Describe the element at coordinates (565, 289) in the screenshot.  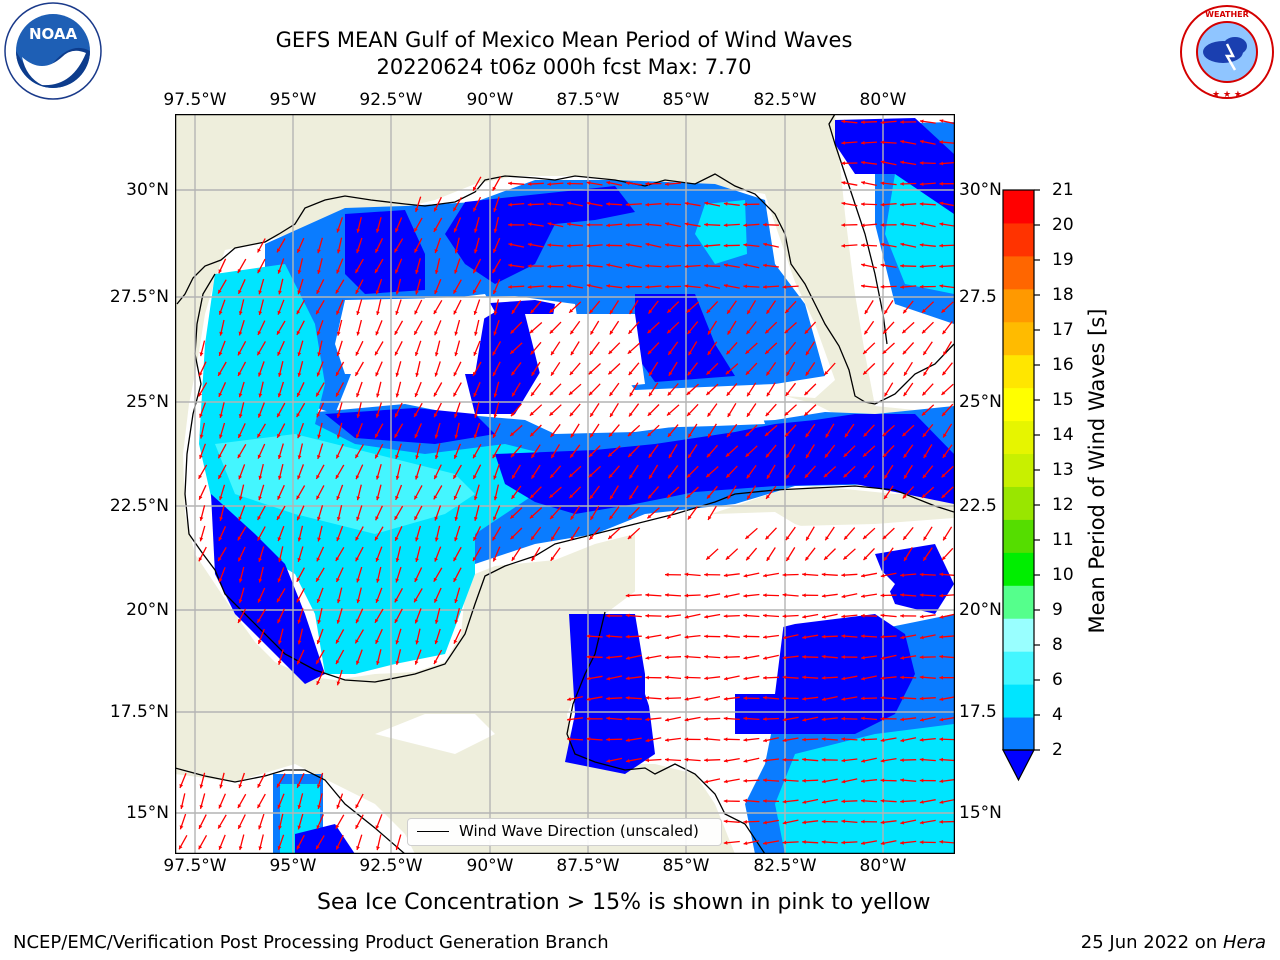
I see `coastline` at that location.